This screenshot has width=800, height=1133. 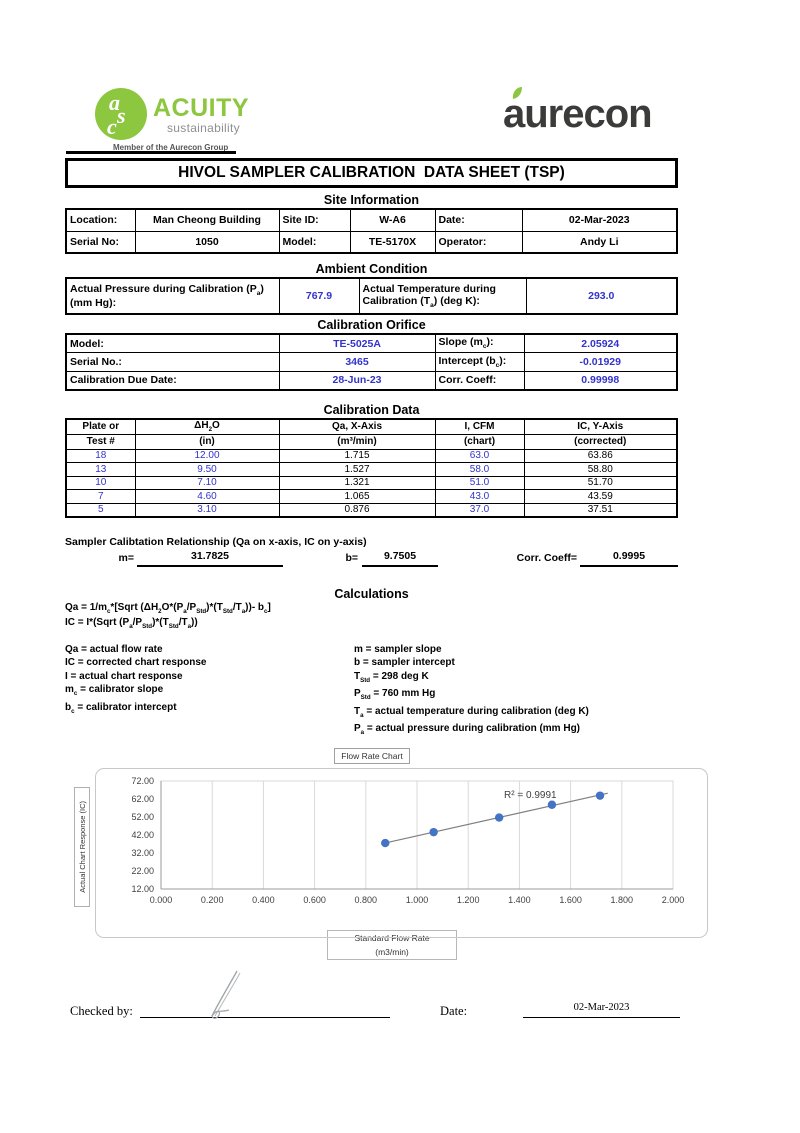 I want to click on i-cfm-value: 43.0, so click(x=479, y=496).